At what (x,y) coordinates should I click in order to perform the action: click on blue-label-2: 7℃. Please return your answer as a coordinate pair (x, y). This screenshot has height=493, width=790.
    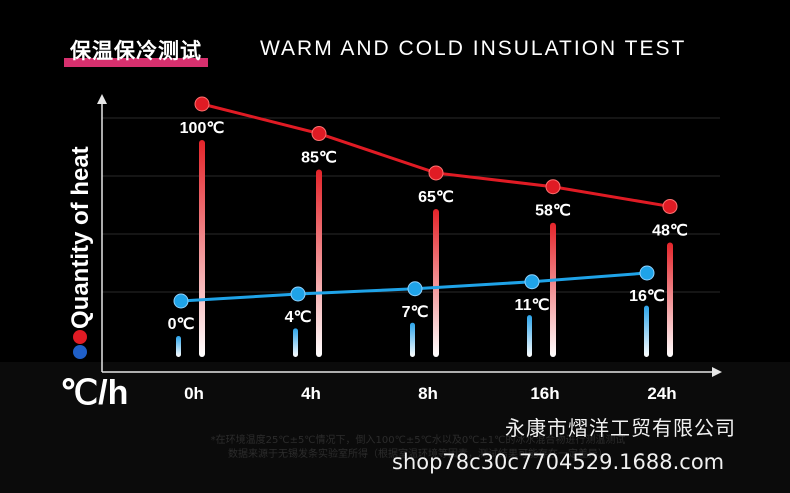
    Looking at the image, I should click on (415, 312).